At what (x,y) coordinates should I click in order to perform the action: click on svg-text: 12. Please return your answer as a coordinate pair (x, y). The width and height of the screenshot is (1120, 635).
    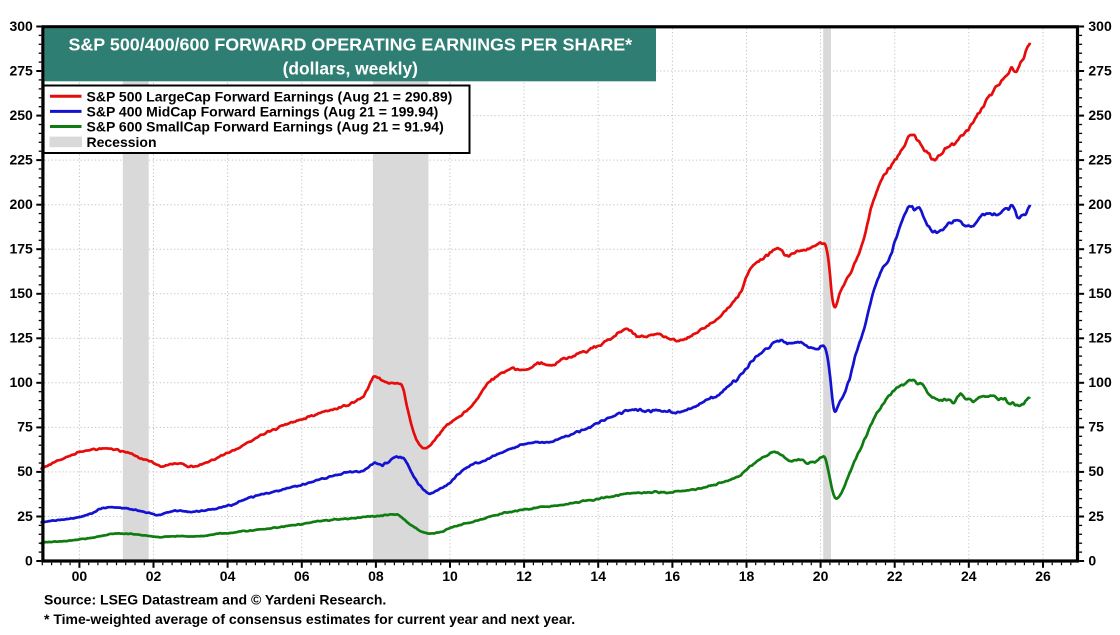
    Looking at the image, I should click on (524, 576).